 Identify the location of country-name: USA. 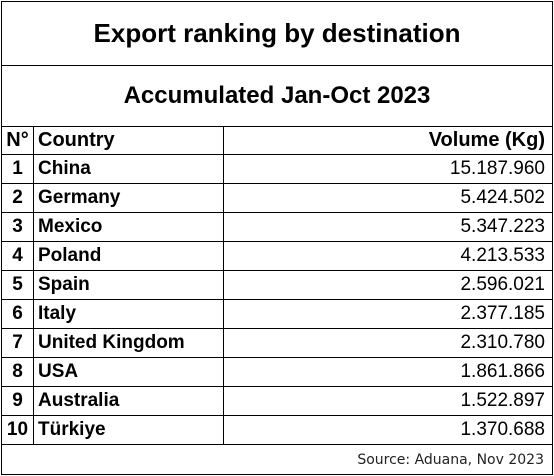
(128, 372).